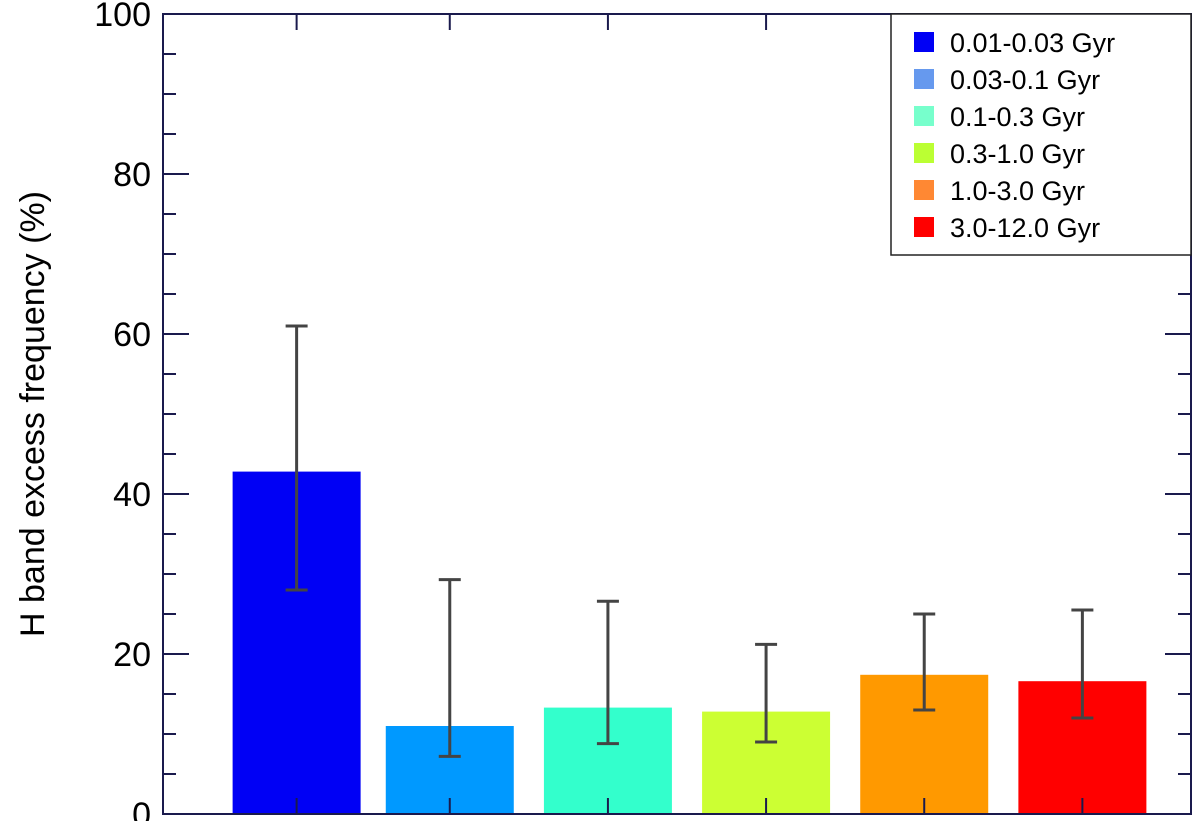 The width and height of the screenshot is (1200, 821). What do you see at coordinates (1017, 191) in the screenshot?
I see `legend-label-5: 1.0-3.0 Gyr` at bounding box center [1017, 191].